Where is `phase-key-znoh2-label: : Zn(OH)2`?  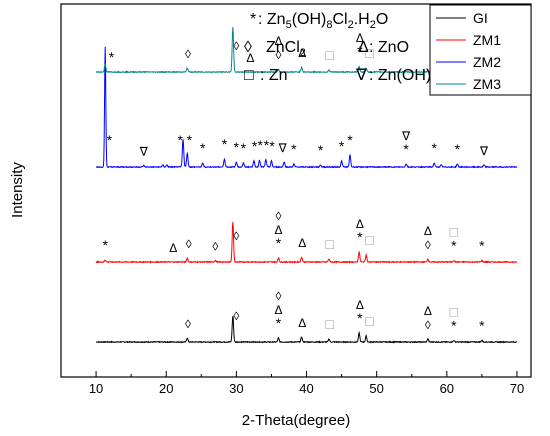 phase-key-znoh2-label: : Zn(OH)2 is located at coordinates (403, 77).